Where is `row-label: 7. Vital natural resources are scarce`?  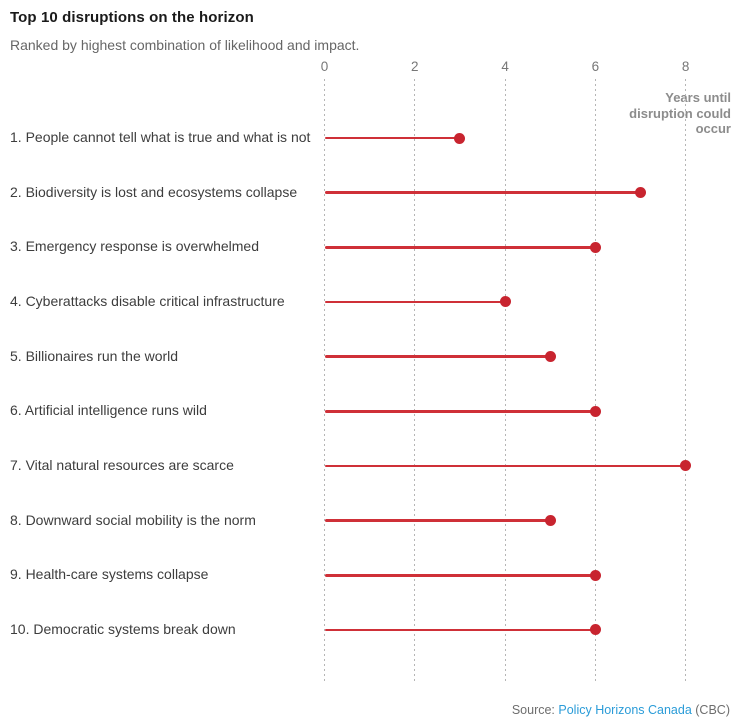
row-label: 7. Vital natural resources are scarce is located at coordinates (122, 464).